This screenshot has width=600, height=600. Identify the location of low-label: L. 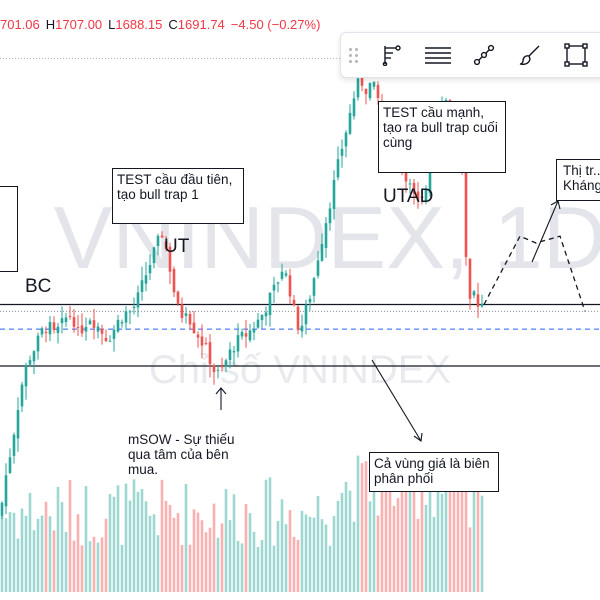
(112, 24).